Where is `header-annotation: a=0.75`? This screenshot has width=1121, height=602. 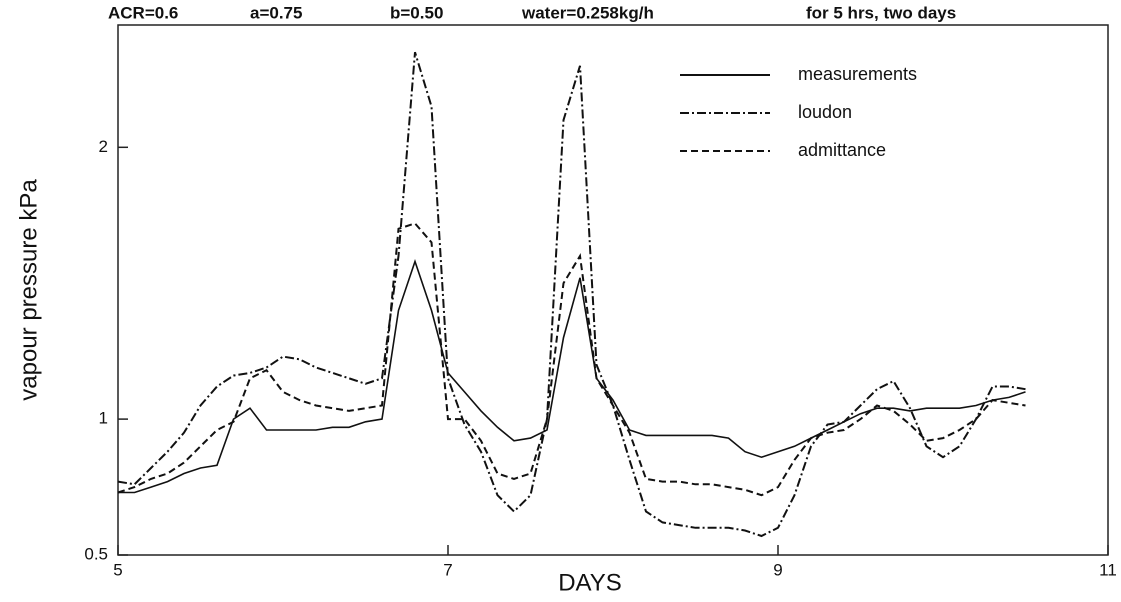 header-annotation: a=0.75 is located at coordinates (276, 12).